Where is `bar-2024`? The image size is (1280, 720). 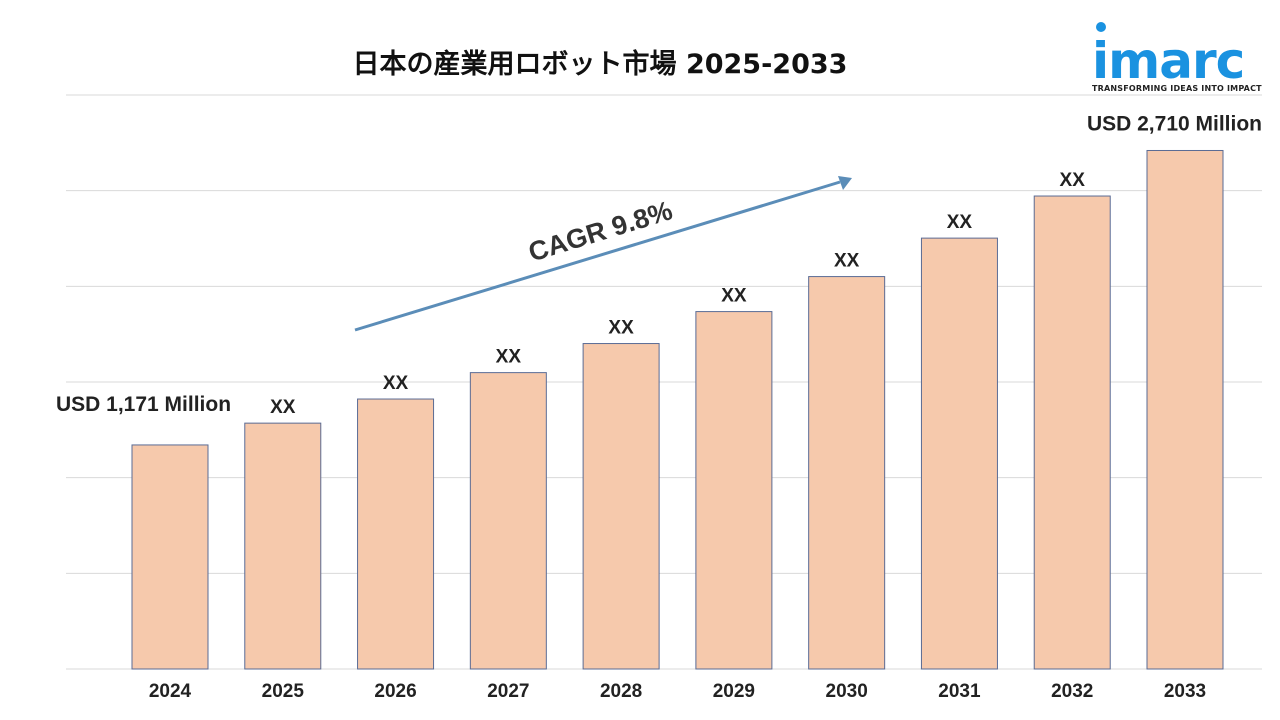 bar-2024 is located at coordinates (170, 557).